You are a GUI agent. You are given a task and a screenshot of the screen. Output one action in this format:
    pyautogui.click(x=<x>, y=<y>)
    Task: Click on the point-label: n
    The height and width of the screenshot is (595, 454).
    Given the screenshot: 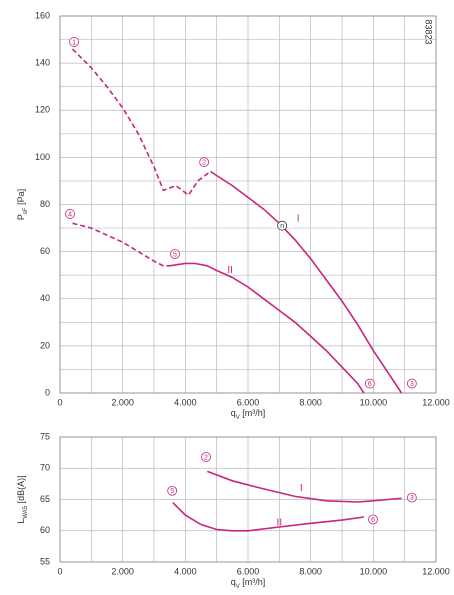 What is the action you would take?
    pyautogui.click(x=282, y=226)
    